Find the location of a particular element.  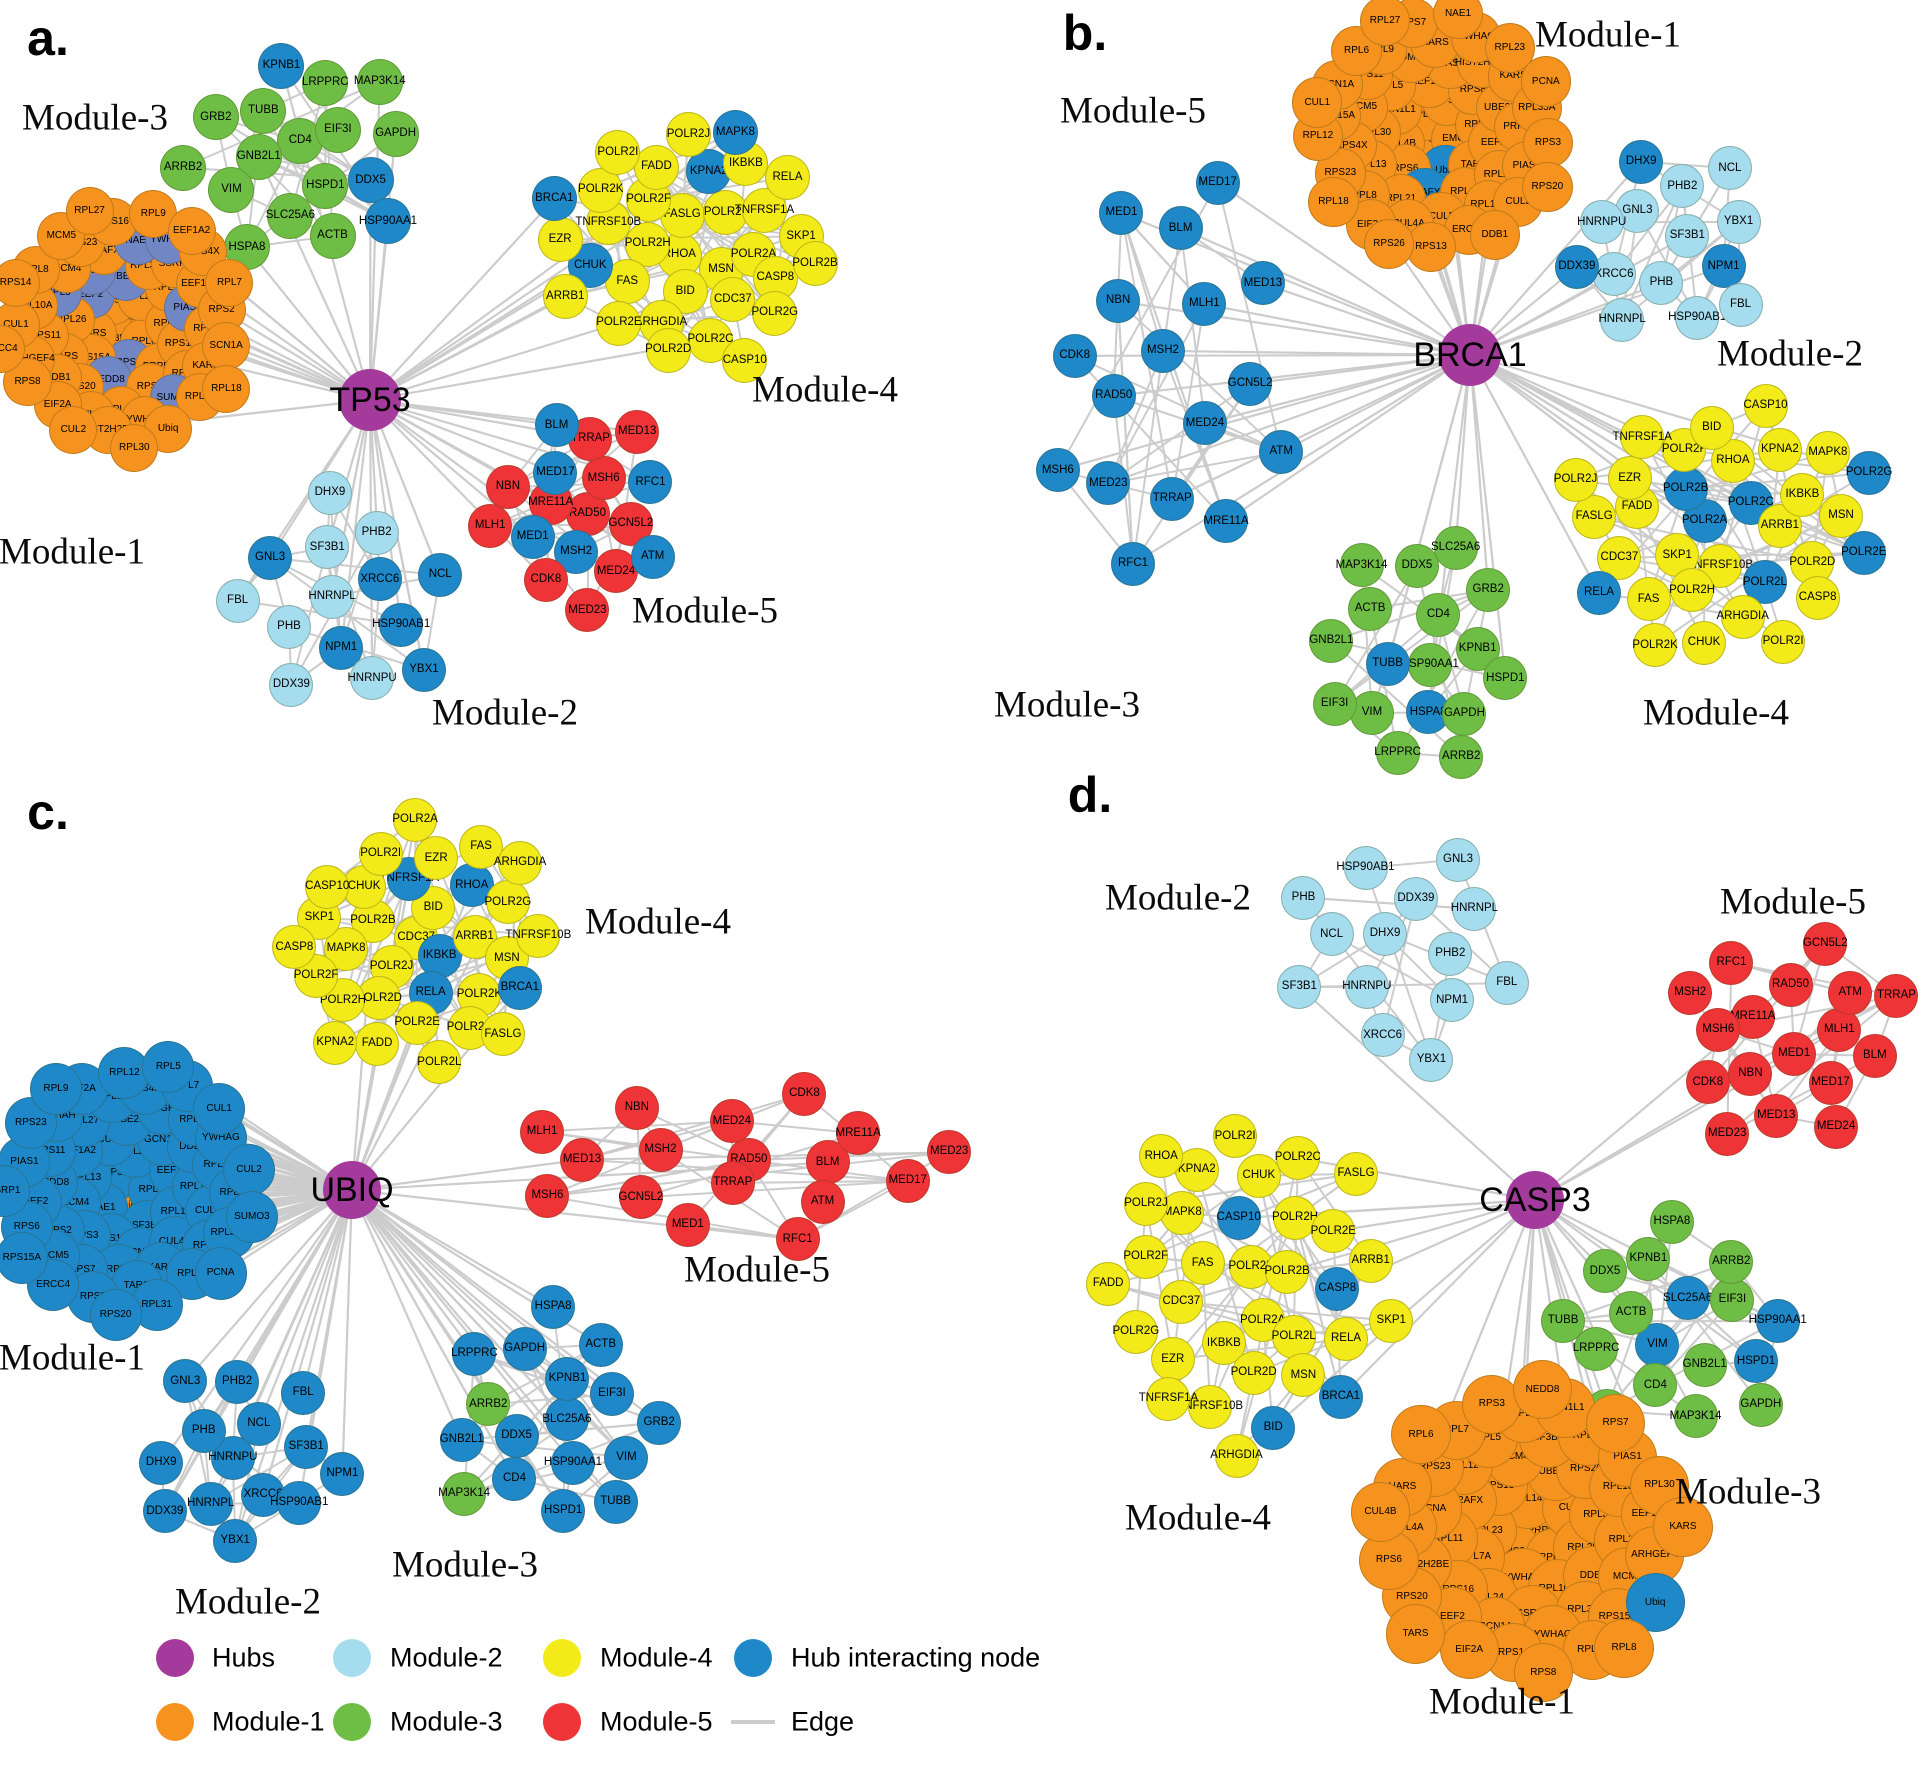

node-RPL30: RPL30 is located at coordinates (134, 447).